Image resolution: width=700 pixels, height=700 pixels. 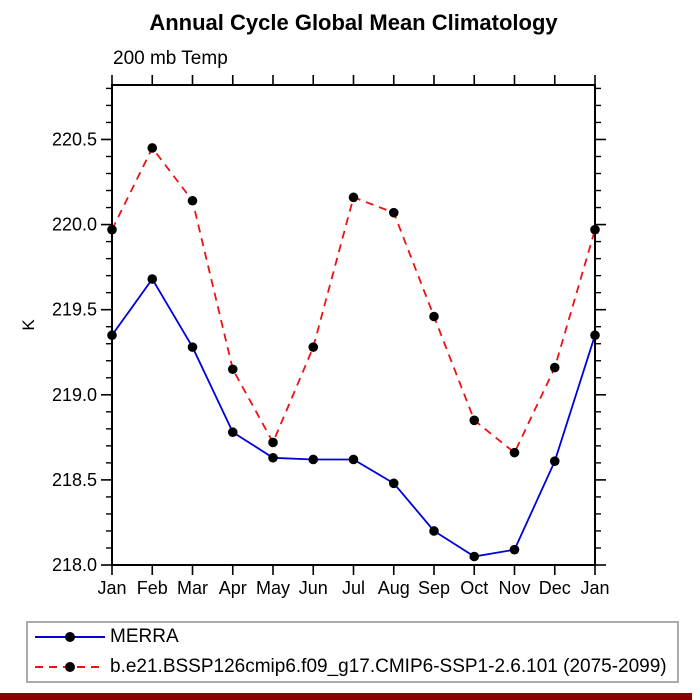 What do you see at coordinates (313, 588) in the screenshot?
I see `x-tick-label: Jun` at bounding box center [313, 588].